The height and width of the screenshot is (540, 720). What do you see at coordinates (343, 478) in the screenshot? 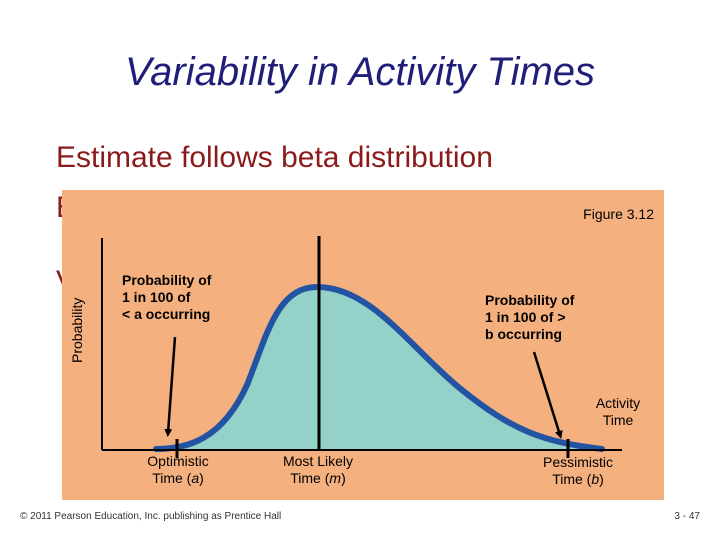
I see `most-likely-post: )` at bounding box center [343, 478].